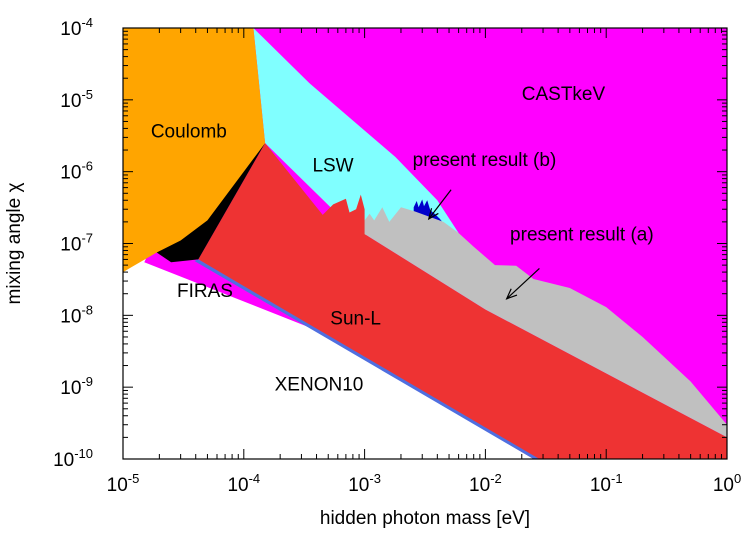 Image resolution: width=756 pixels, height=533 pixels. I want to click on y-tick-label-exponent: -6, so click(87, 166).